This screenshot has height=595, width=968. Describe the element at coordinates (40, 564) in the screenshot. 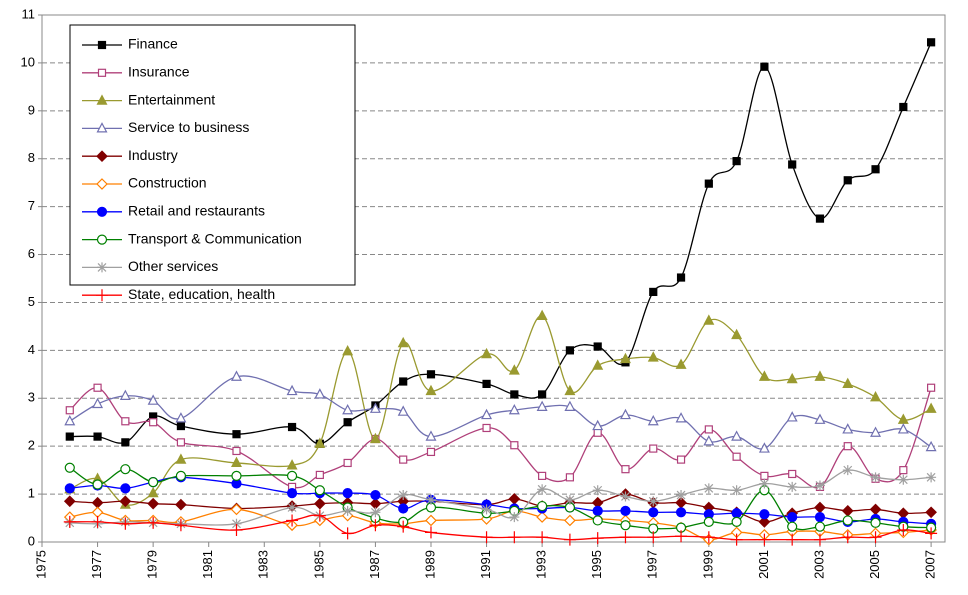

I see `x-tick-label: 1975` at that location.